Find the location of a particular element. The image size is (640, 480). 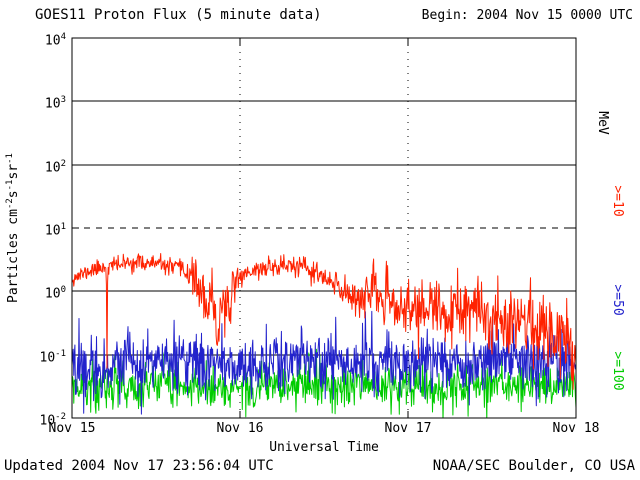

x-tick-label: Nov 18 is located at coordinates (576, 428).